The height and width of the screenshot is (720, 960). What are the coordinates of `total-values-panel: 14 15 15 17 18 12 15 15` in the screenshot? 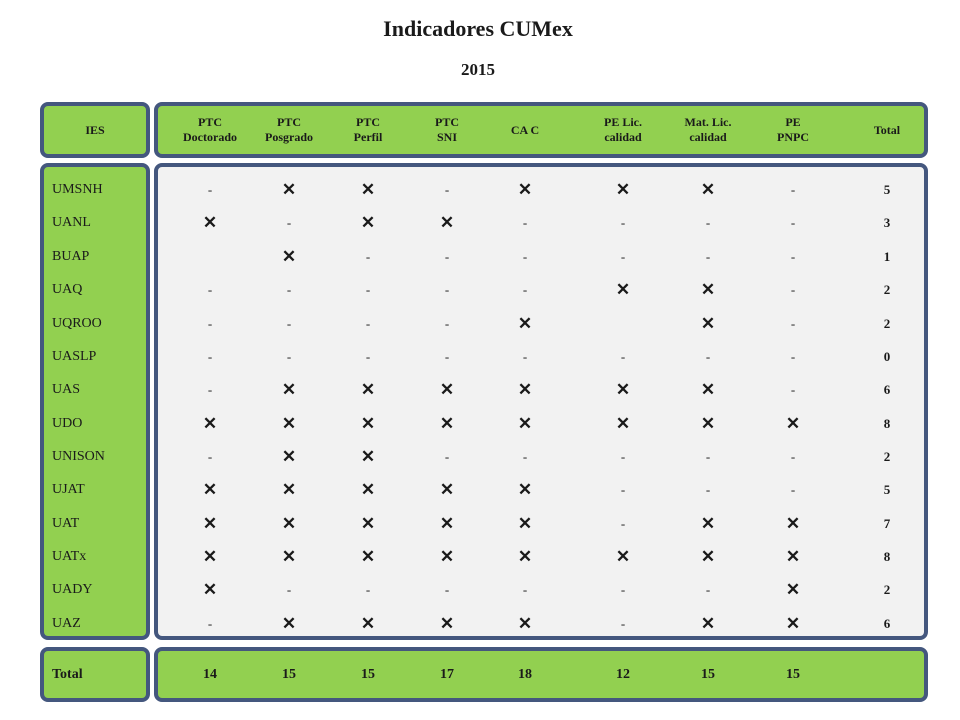 It's located at (541, 674).